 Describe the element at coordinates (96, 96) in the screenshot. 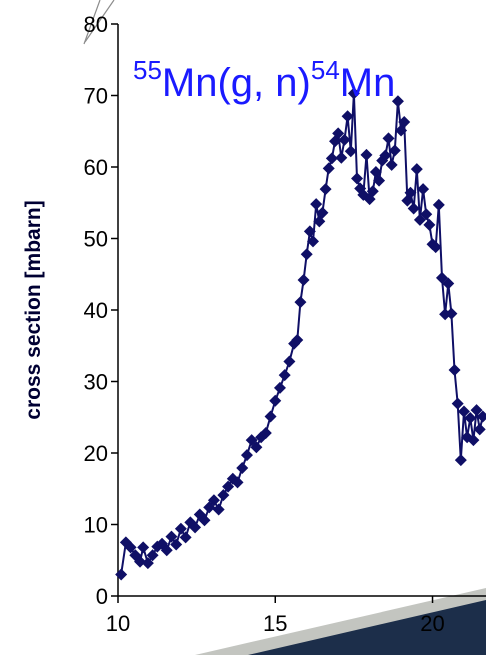

I see `y-tick-label: 70` at that location.